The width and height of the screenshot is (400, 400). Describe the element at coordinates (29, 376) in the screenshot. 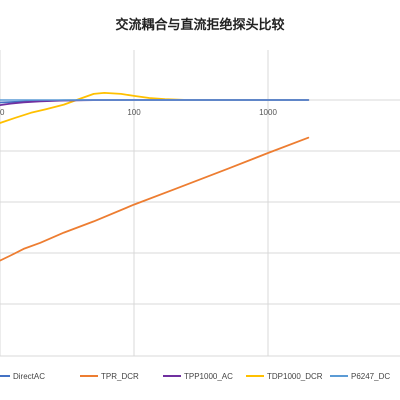

I see `legend-label-DirectAC: DirectAC` at that location.